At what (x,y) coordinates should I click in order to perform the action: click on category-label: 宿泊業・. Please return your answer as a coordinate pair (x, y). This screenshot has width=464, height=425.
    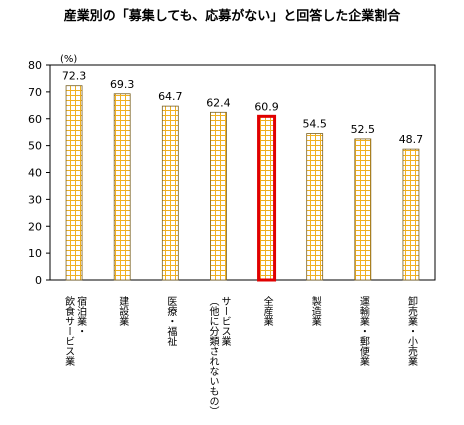
    Looking at the image, I should click on (81, 315).